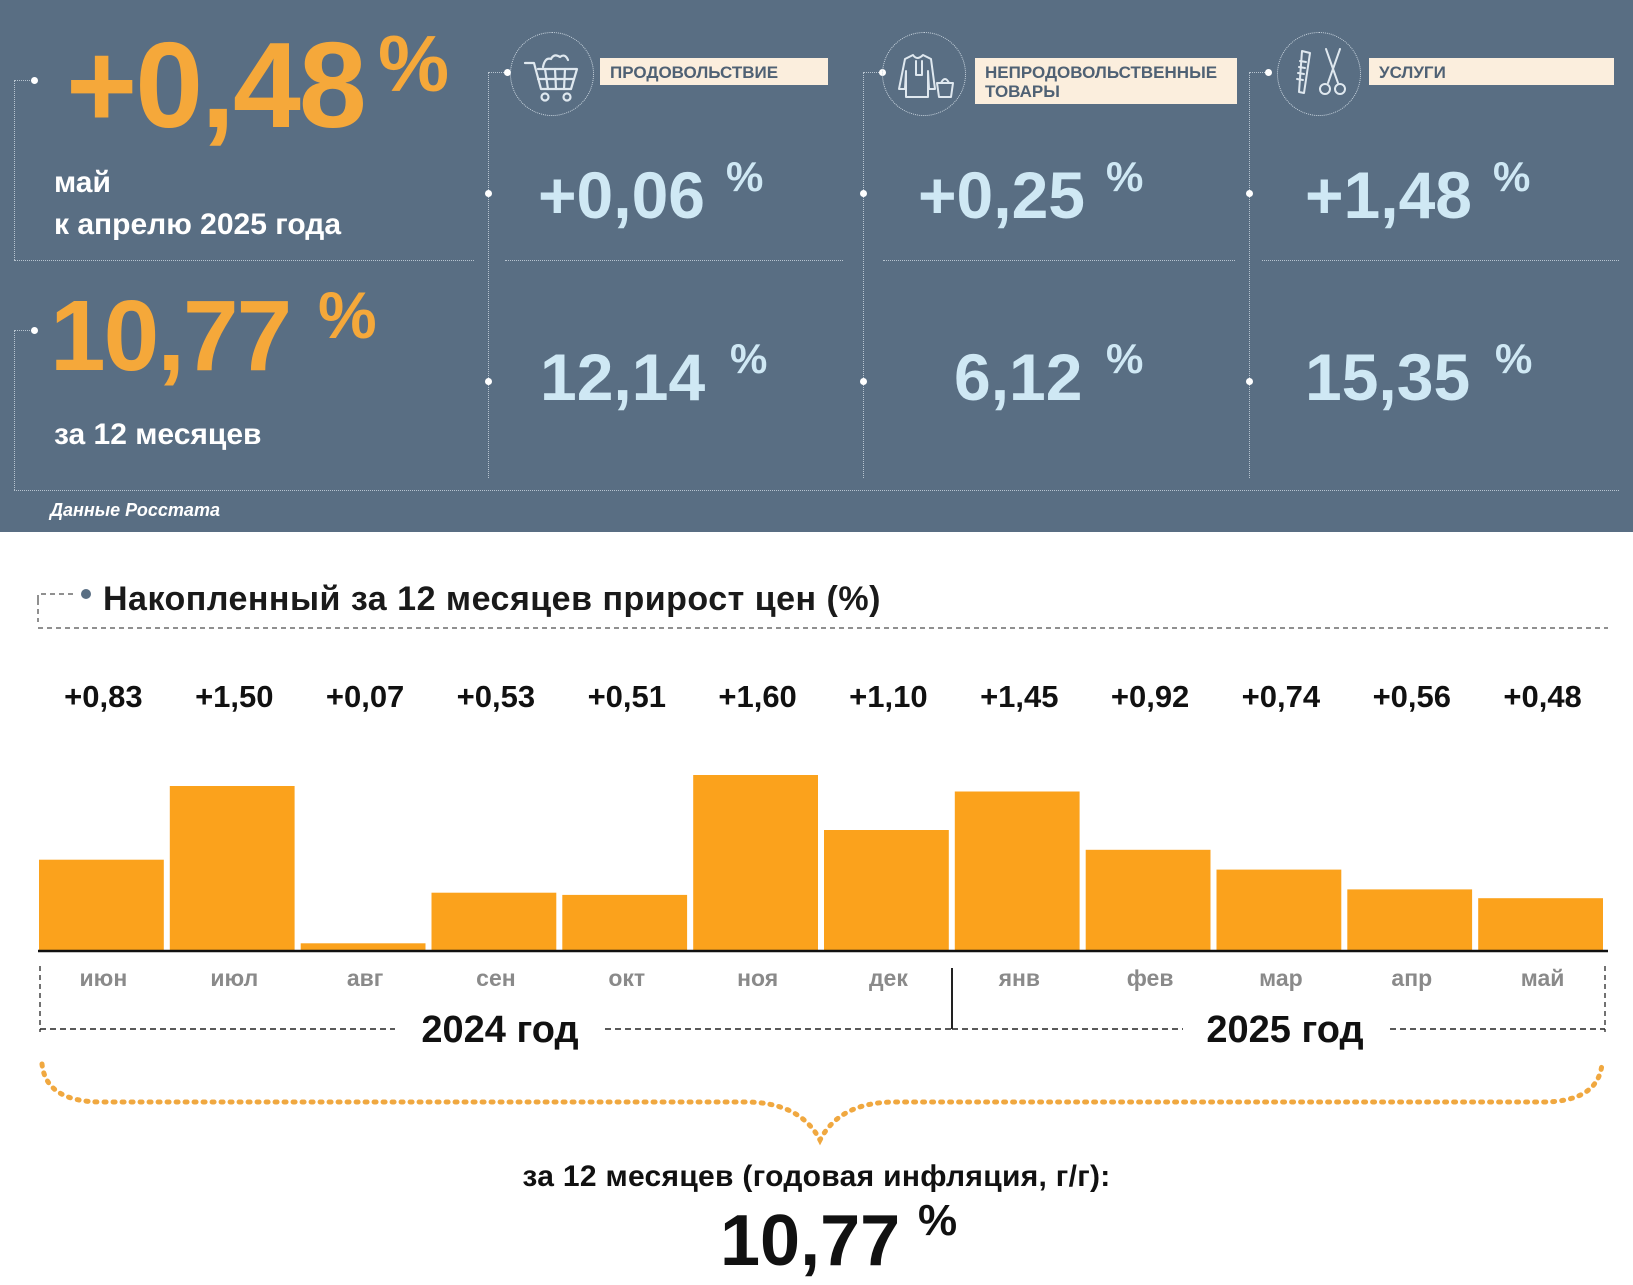 This screenshot has width=1633, height=1285. I want to click on bar-value-label: +0,92, so click(1150, 696).